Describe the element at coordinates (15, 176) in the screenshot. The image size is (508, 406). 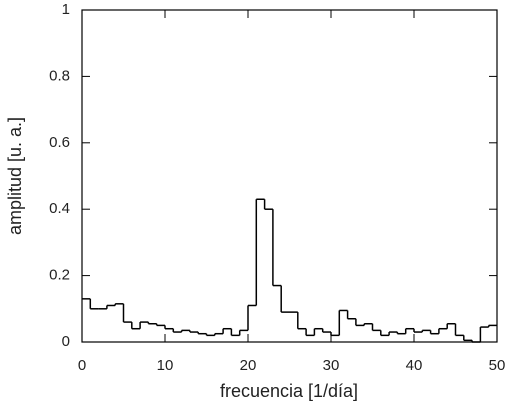
I see `y-axis-label: amplitud [u. a.]` at that location.